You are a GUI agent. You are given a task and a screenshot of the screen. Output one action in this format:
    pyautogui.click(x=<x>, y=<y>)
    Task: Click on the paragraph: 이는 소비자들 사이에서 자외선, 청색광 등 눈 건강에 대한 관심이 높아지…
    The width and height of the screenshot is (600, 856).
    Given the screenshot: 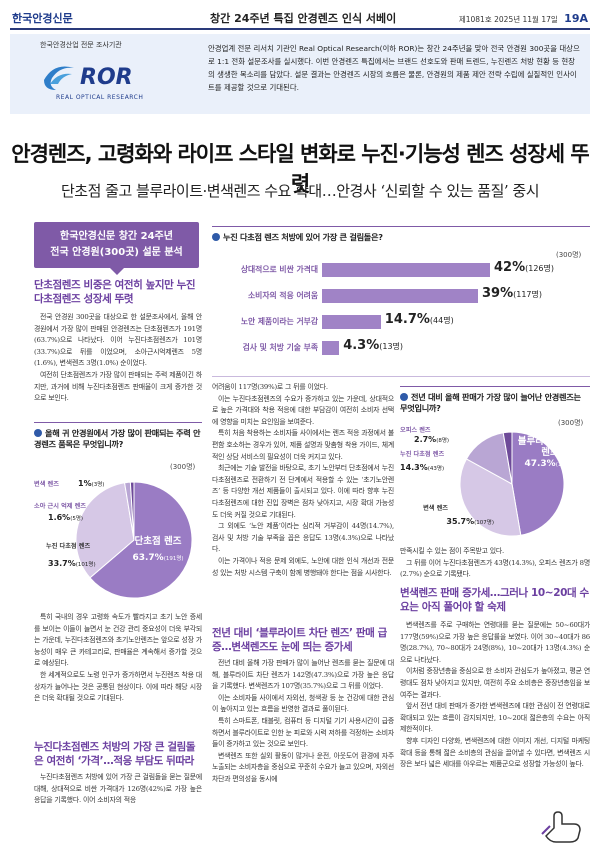 What is the action you would take?
    pyautogui.click(x=303, y=703)
    